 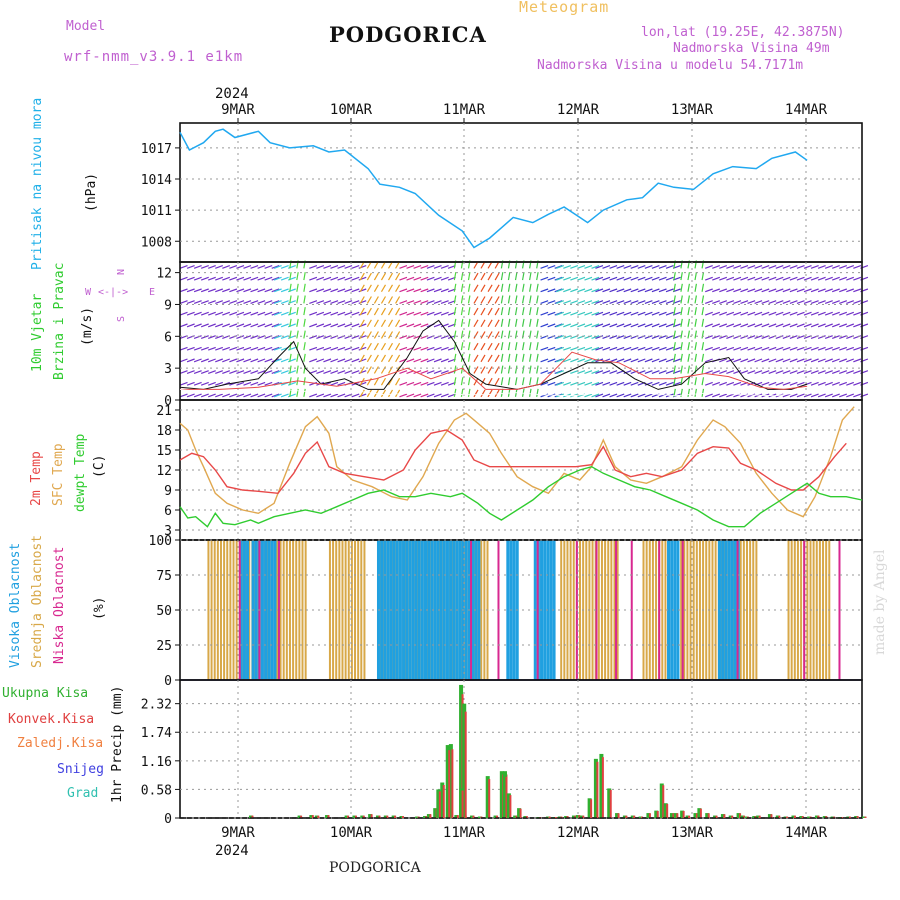 I want to click on pressure-panel: 1008 1011 1014 1017, so click(x=502, y=192).